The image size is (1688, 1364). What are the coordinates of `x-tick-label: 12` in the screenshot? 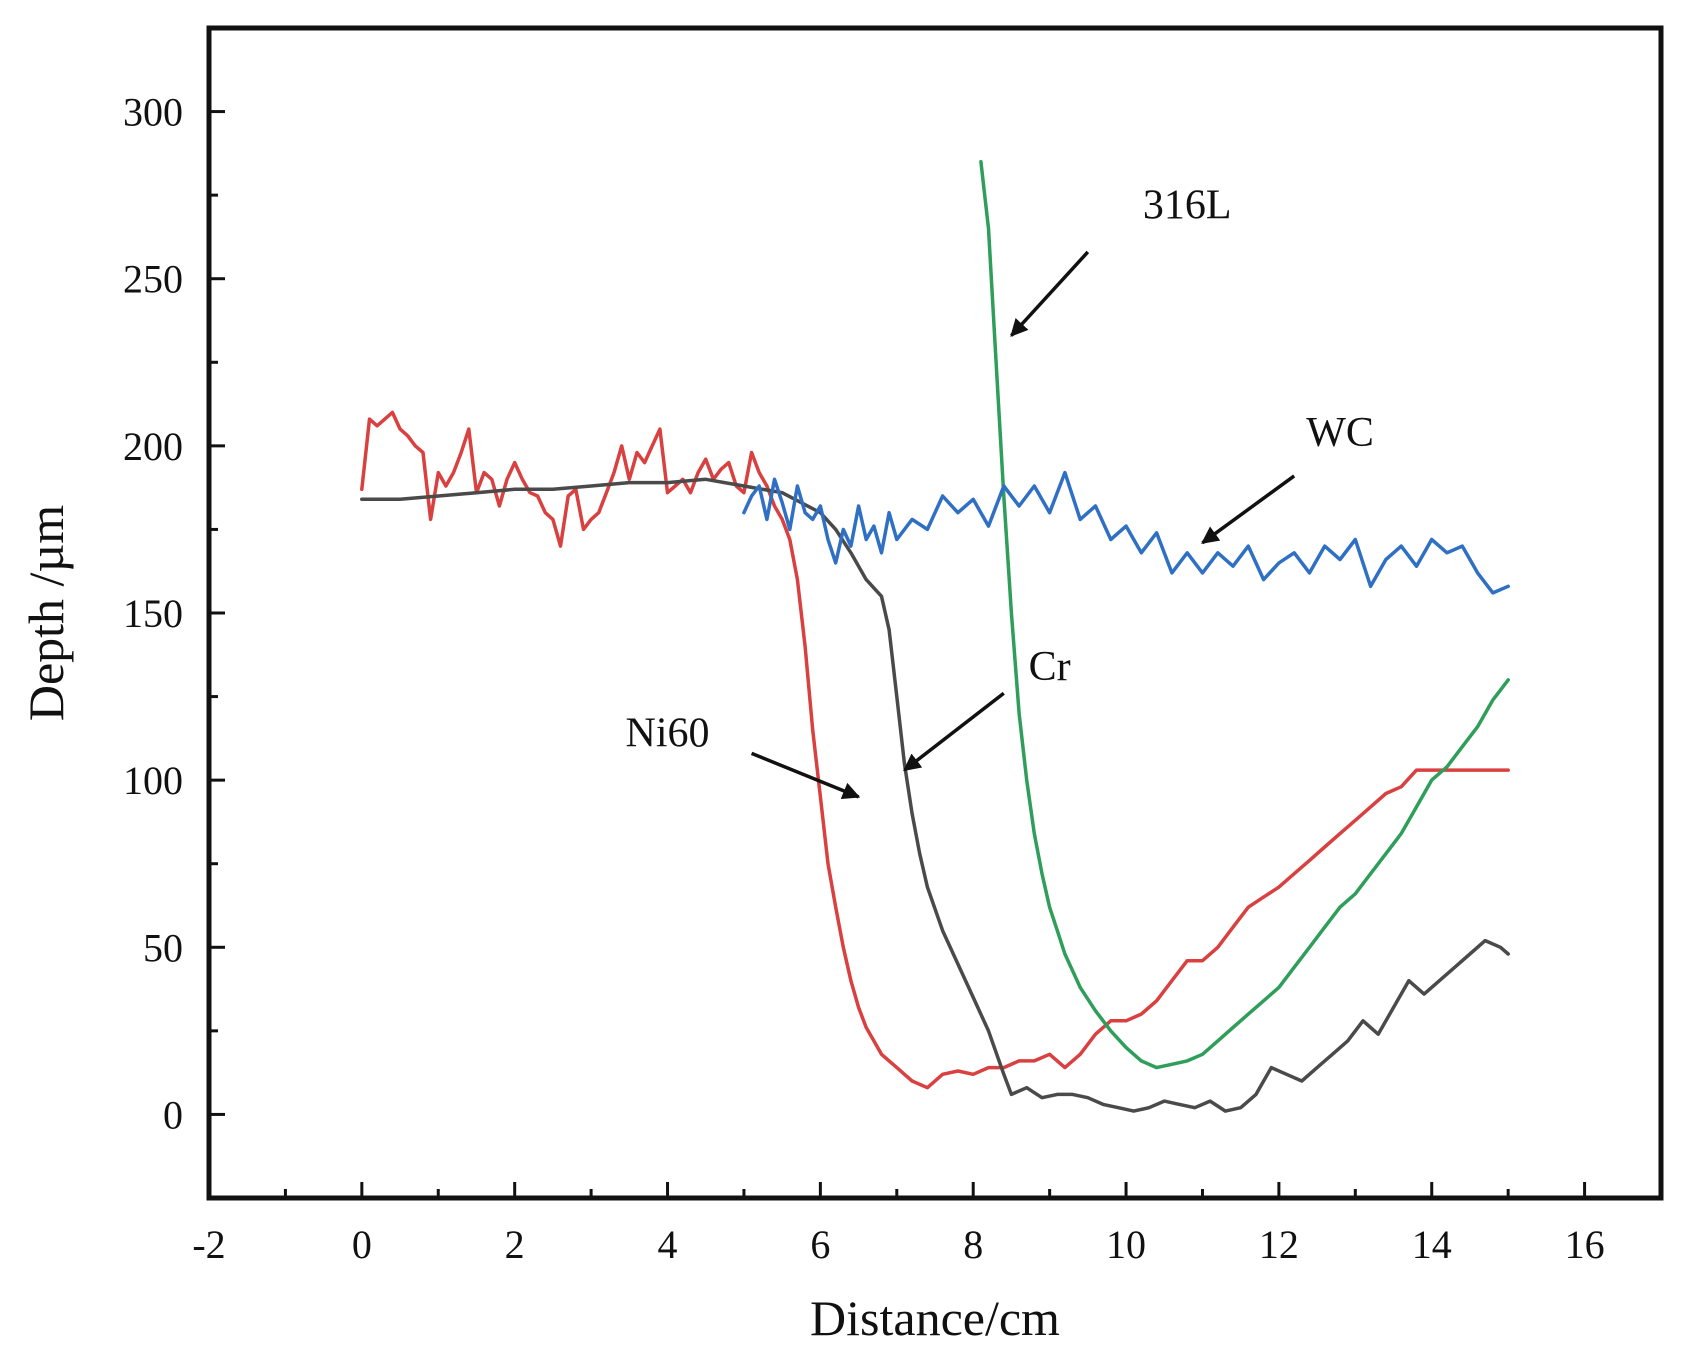 It's located at (1279, 1244).